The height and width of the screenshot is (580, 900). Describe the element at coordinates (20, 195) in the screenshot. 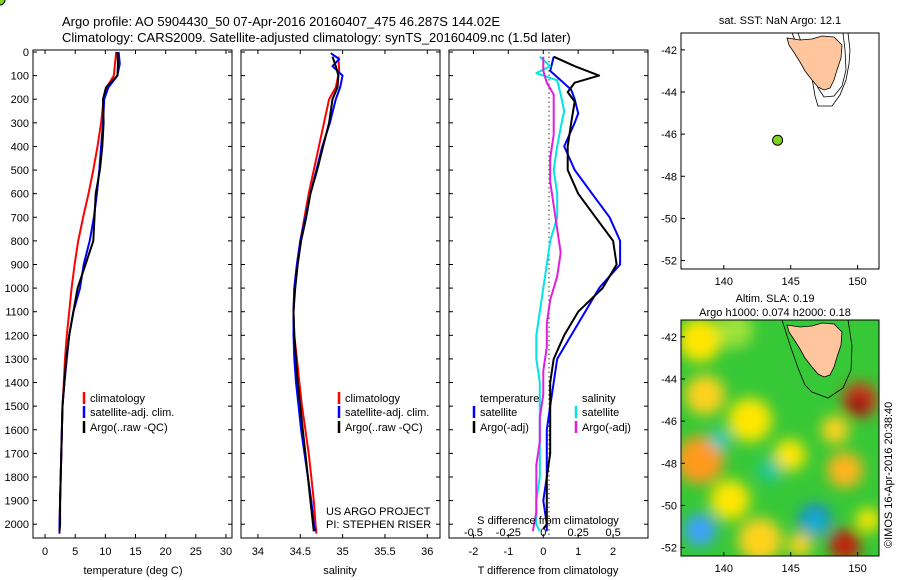

I see `depth-tick-label: 600` at that location.